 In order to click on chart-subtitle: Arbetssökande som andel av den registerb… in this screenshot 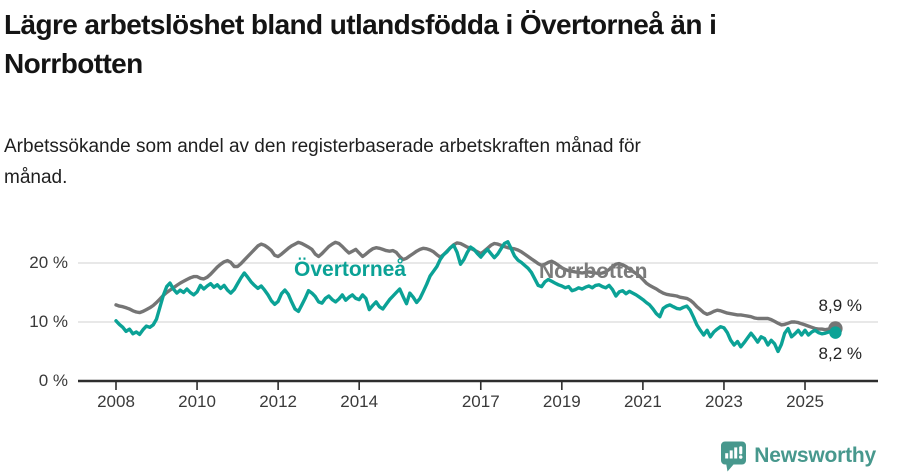, I will do `click(450, 162)`.